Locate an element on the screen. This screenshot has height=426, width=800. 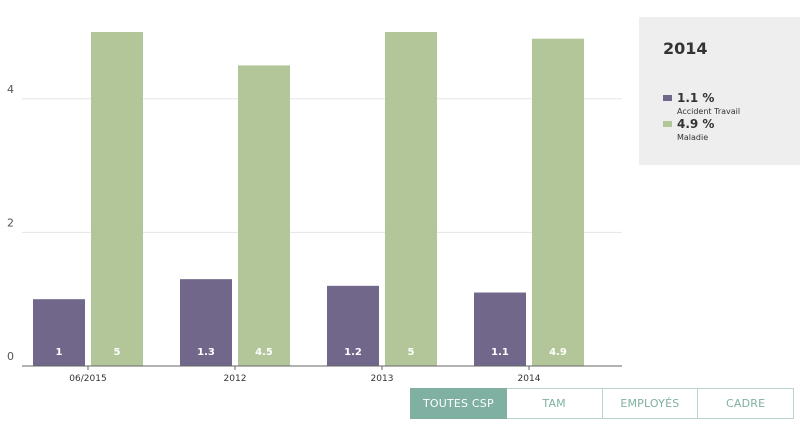
bar-value-label: 4.9 is located at coordinates (558, 352).